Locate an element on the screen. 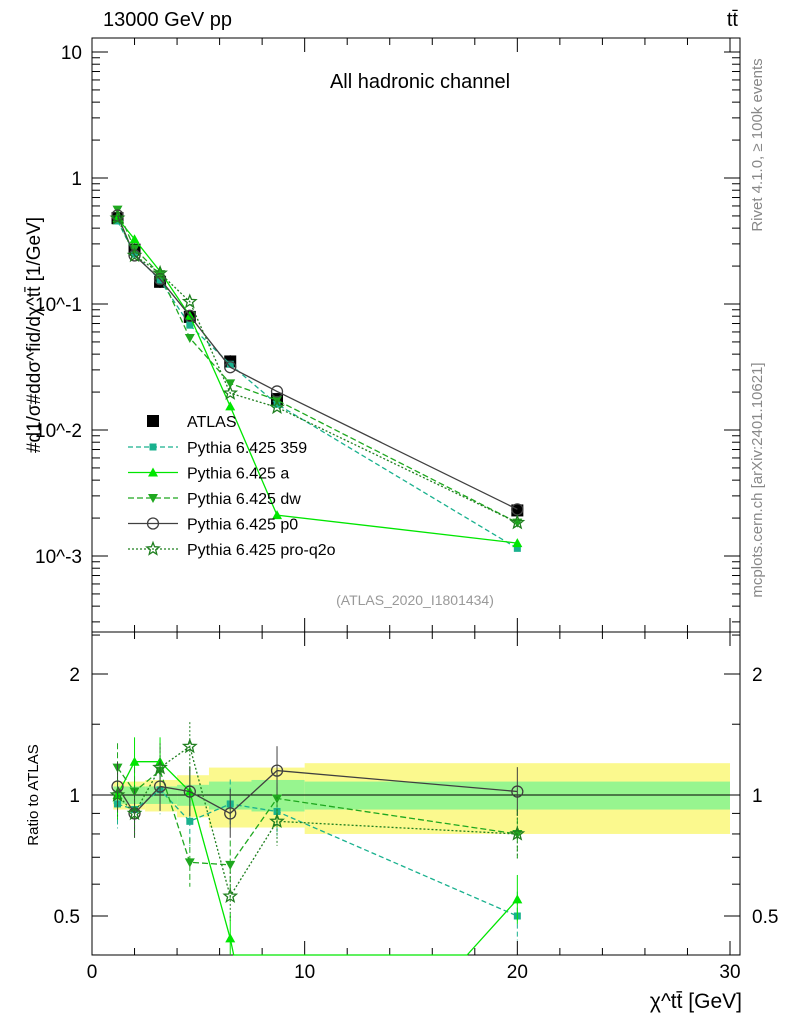 Image resolution: width=786 pixels, height=1024 pixels. x-tick-label: 0 is located at coordinates (92, 972).